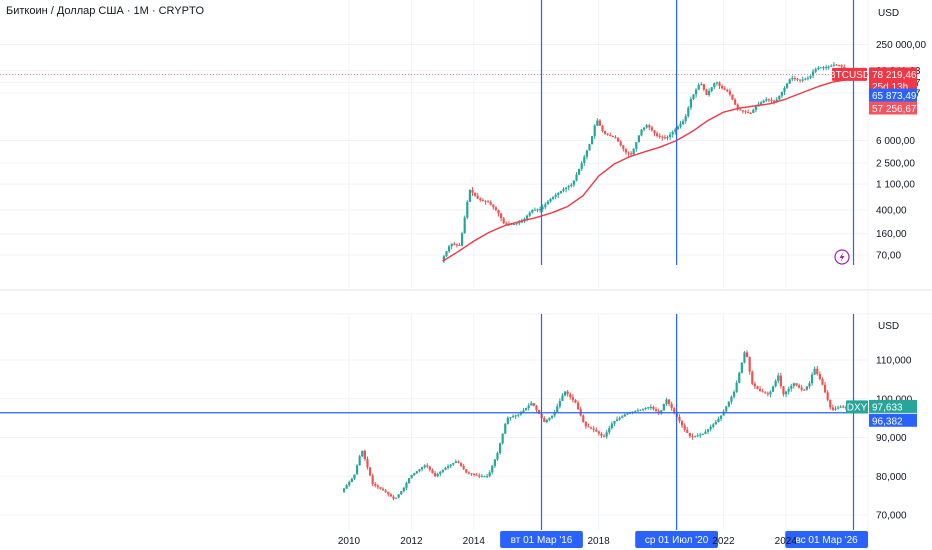  I want to click on marker-label: вс 01 Мар '26, so click(826, 540).